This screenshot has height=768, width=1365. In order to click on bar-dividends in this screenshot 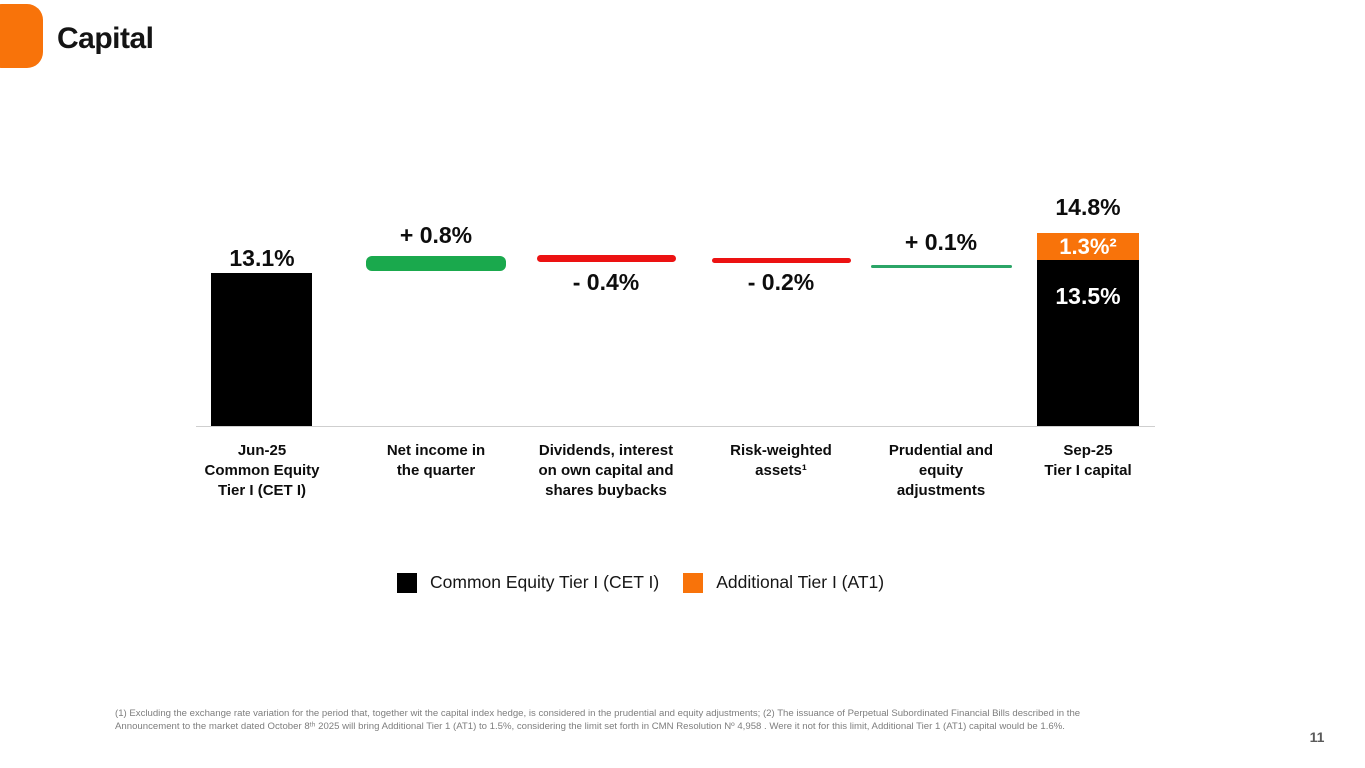, I will do `click(606, 258)`.